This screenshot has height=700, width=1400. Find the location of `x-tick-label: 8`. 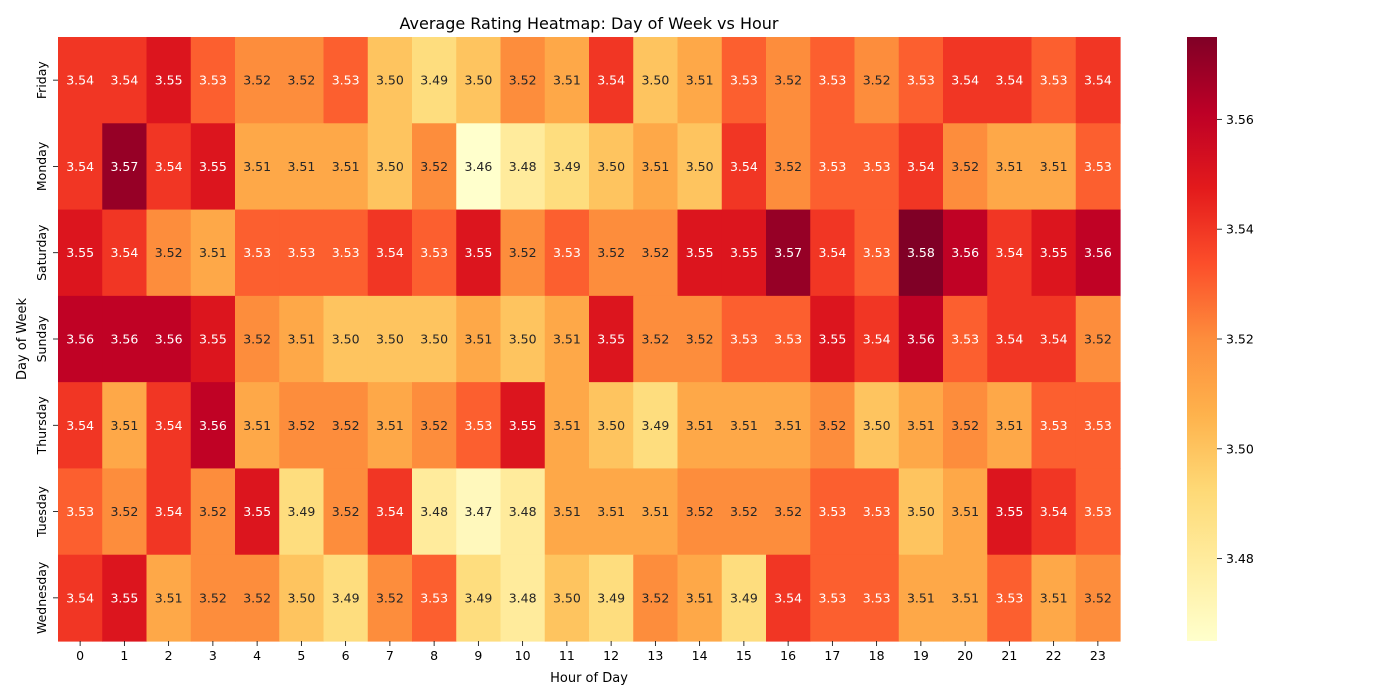

x-tick-label: 8 is located at coordinates (434, 655).